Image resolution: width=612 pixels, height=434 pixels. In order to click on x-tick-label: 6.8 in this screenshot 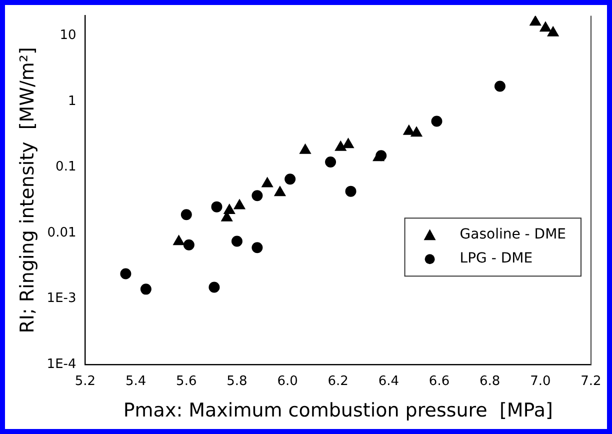, I will do `click(490, 381)`.